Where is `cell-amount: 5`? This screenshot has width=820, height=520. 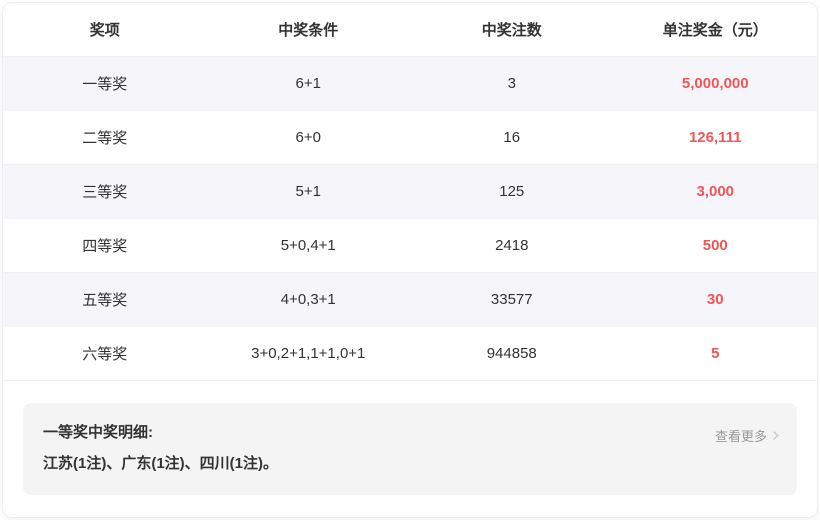
cell-amount: 5 is located at coordinates (715, 353).